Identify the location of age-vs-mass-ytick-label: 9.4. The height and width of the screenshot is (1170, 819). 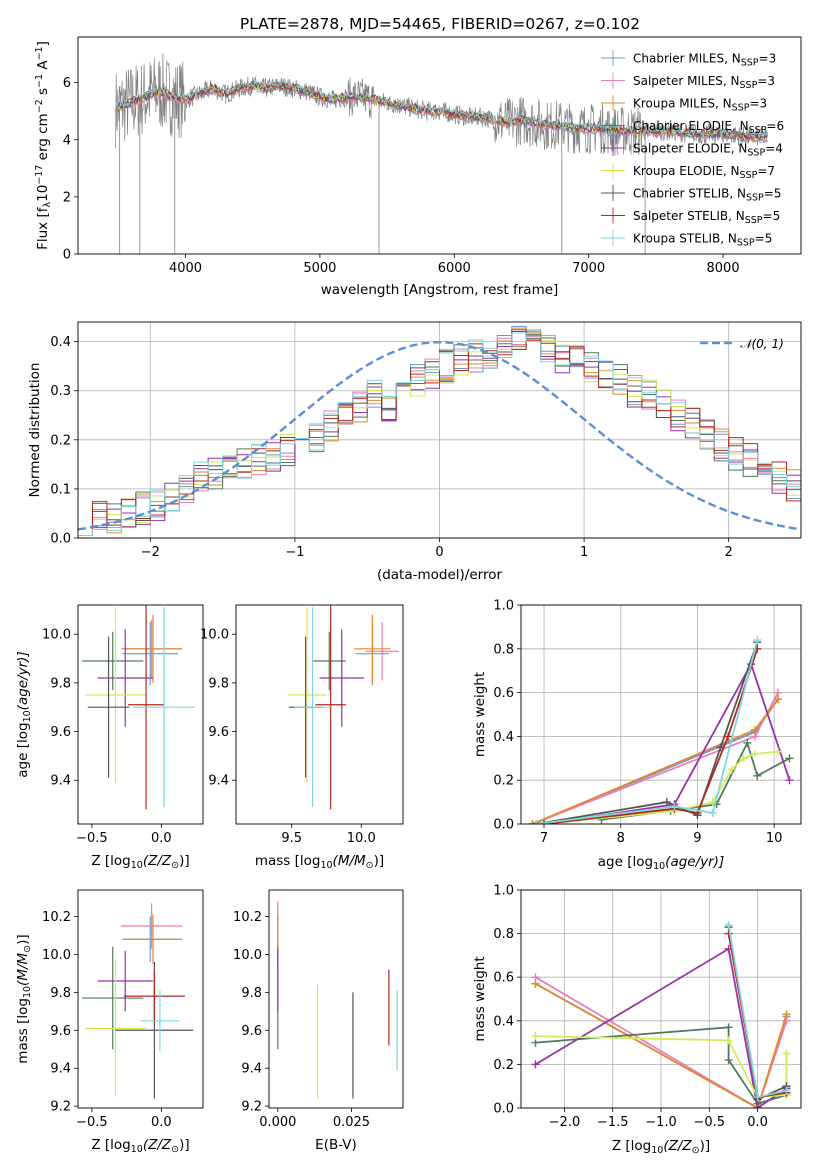
(218, 781).